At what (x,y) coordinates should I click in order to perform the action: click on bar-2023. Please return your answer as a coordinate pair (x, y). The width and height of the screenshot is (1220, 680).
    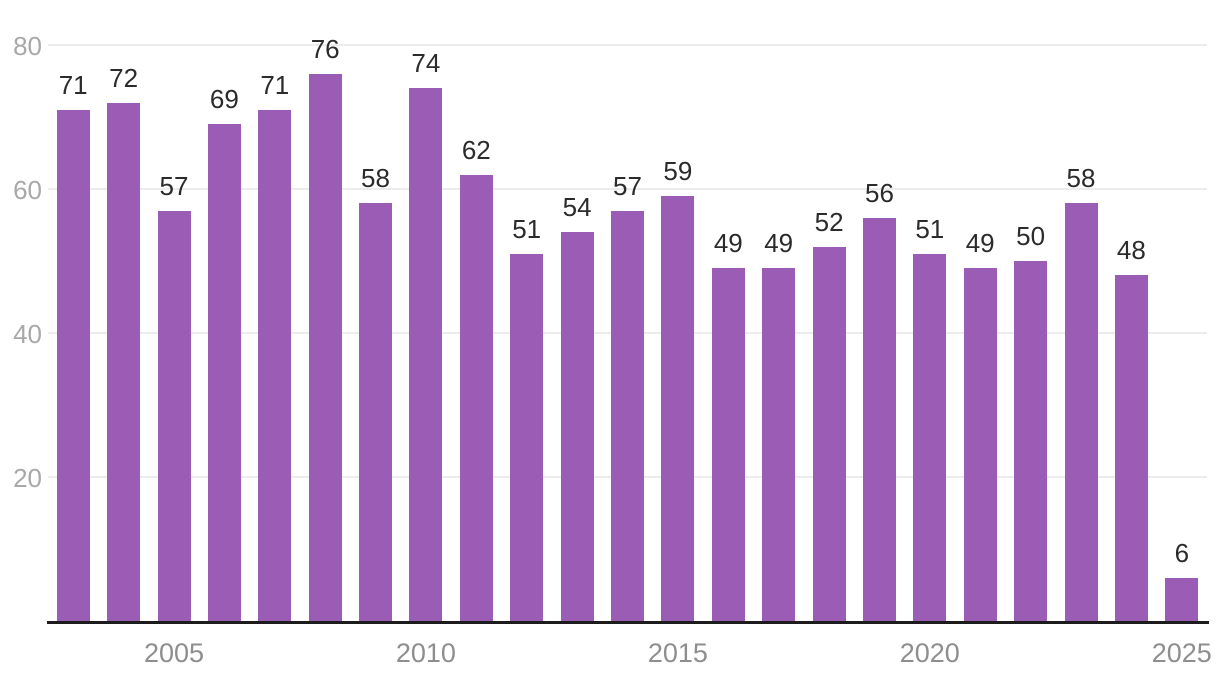
    Looking at the image, I should click on (1081, 412).